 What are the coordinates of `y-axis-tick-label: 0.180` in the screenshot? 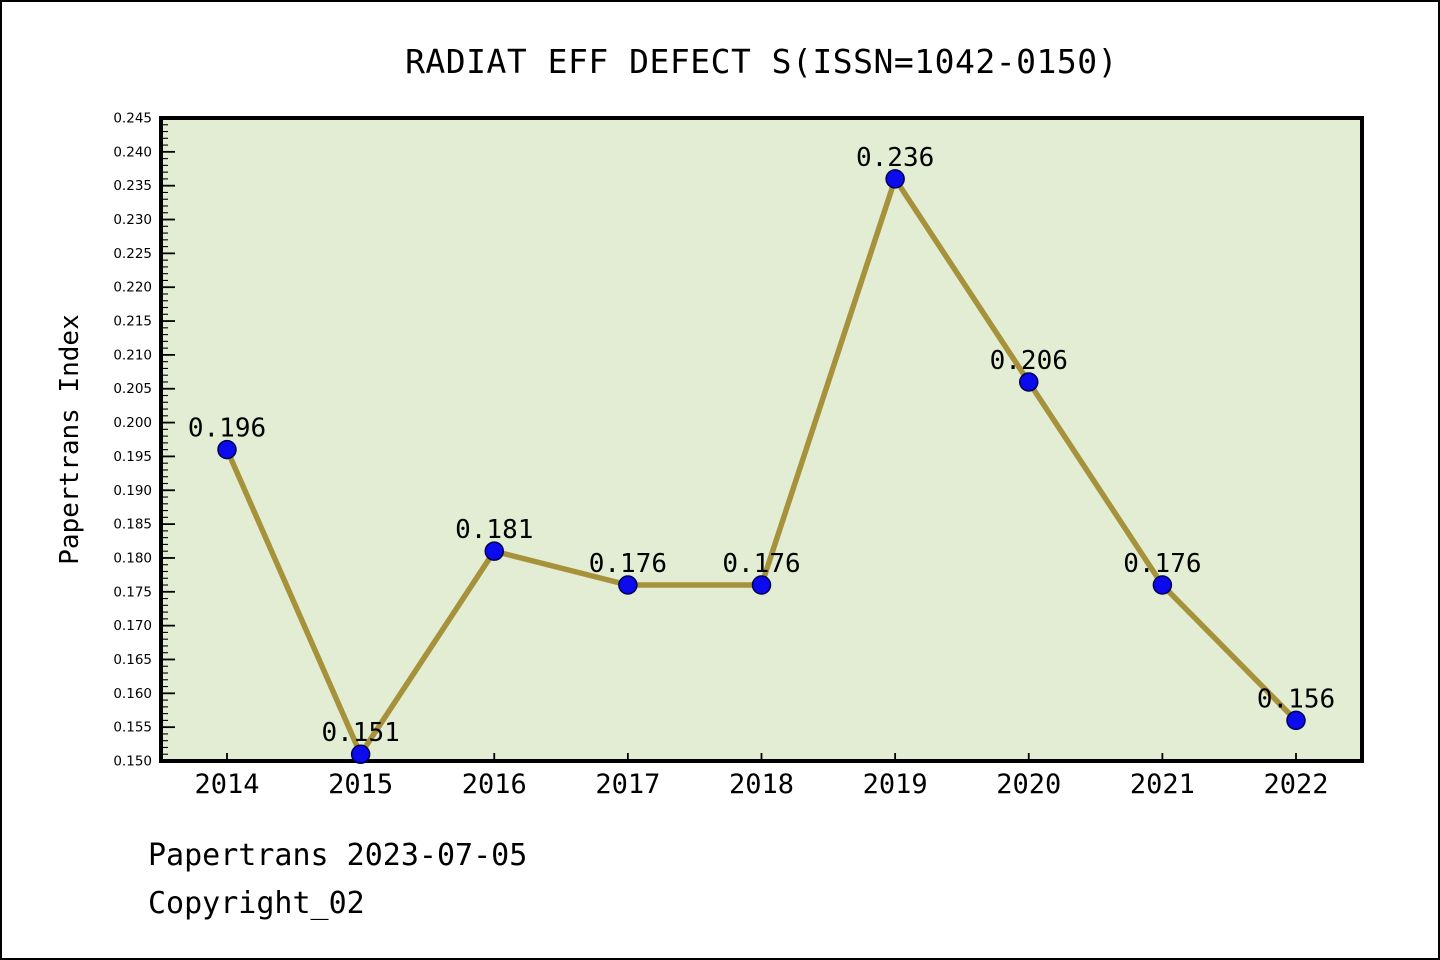 It's located at (132, 558).